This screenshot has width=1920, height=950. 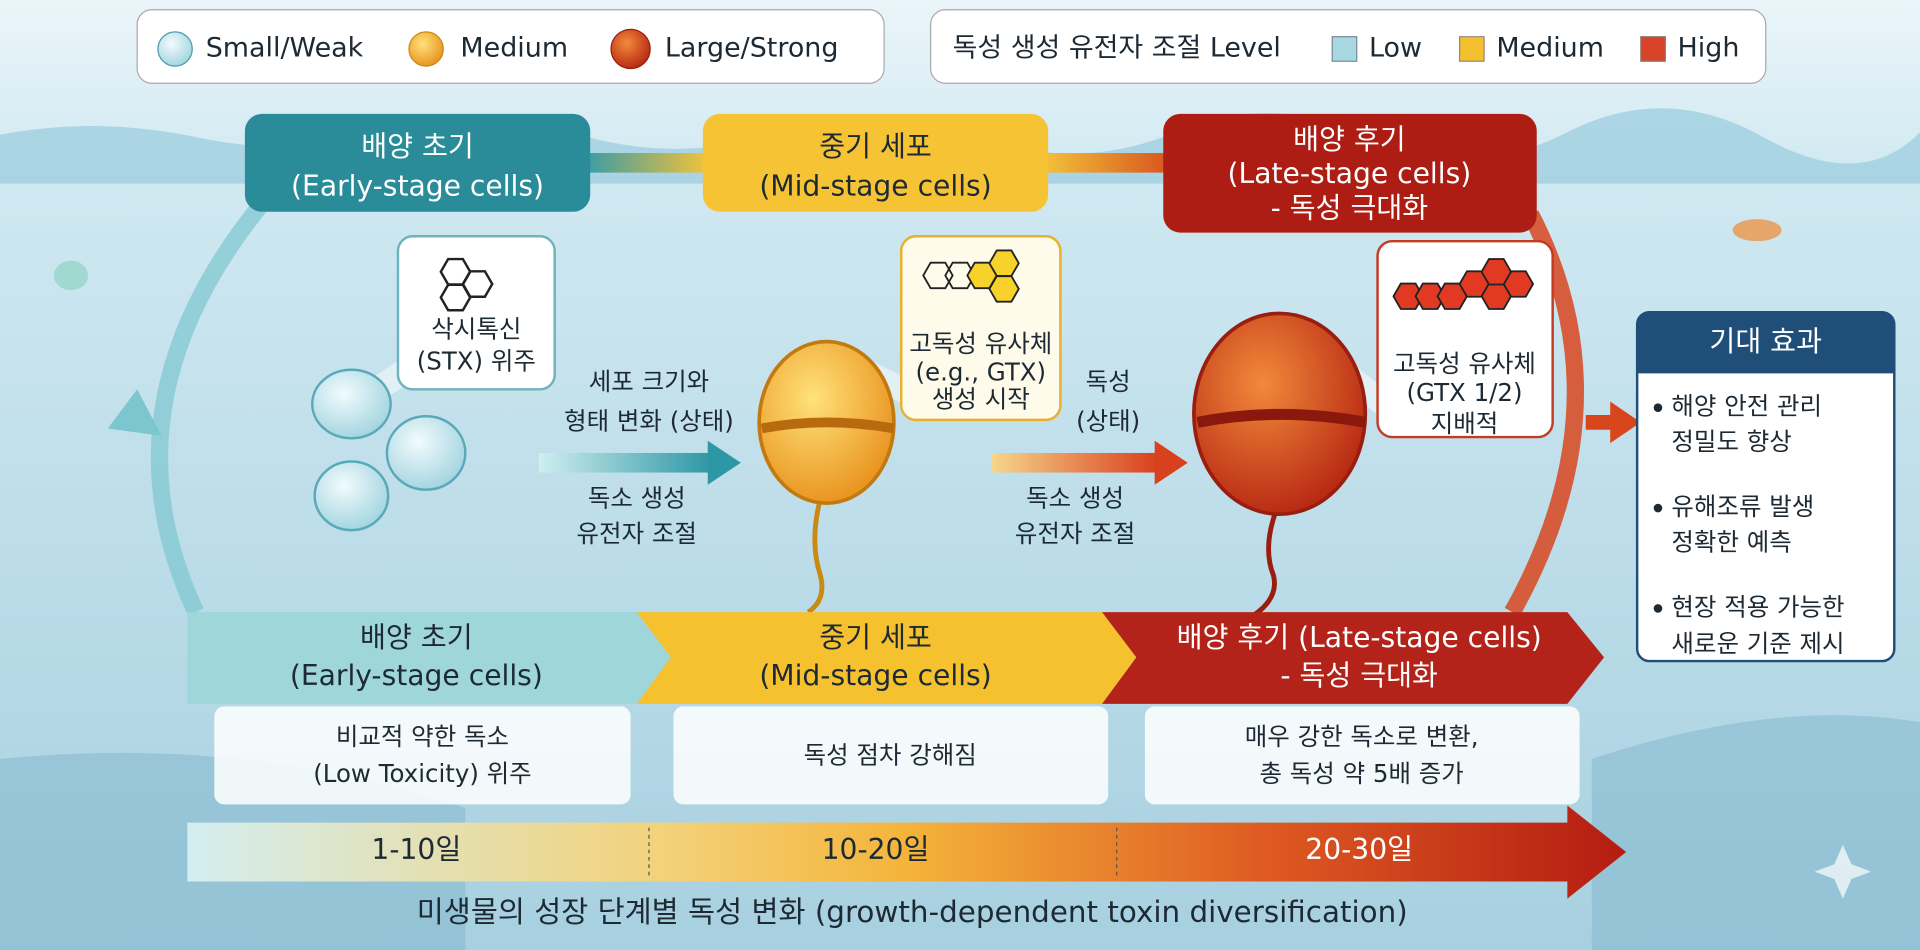 I want to click on timeline-label: 10-20일, so click(x=876, y=849).